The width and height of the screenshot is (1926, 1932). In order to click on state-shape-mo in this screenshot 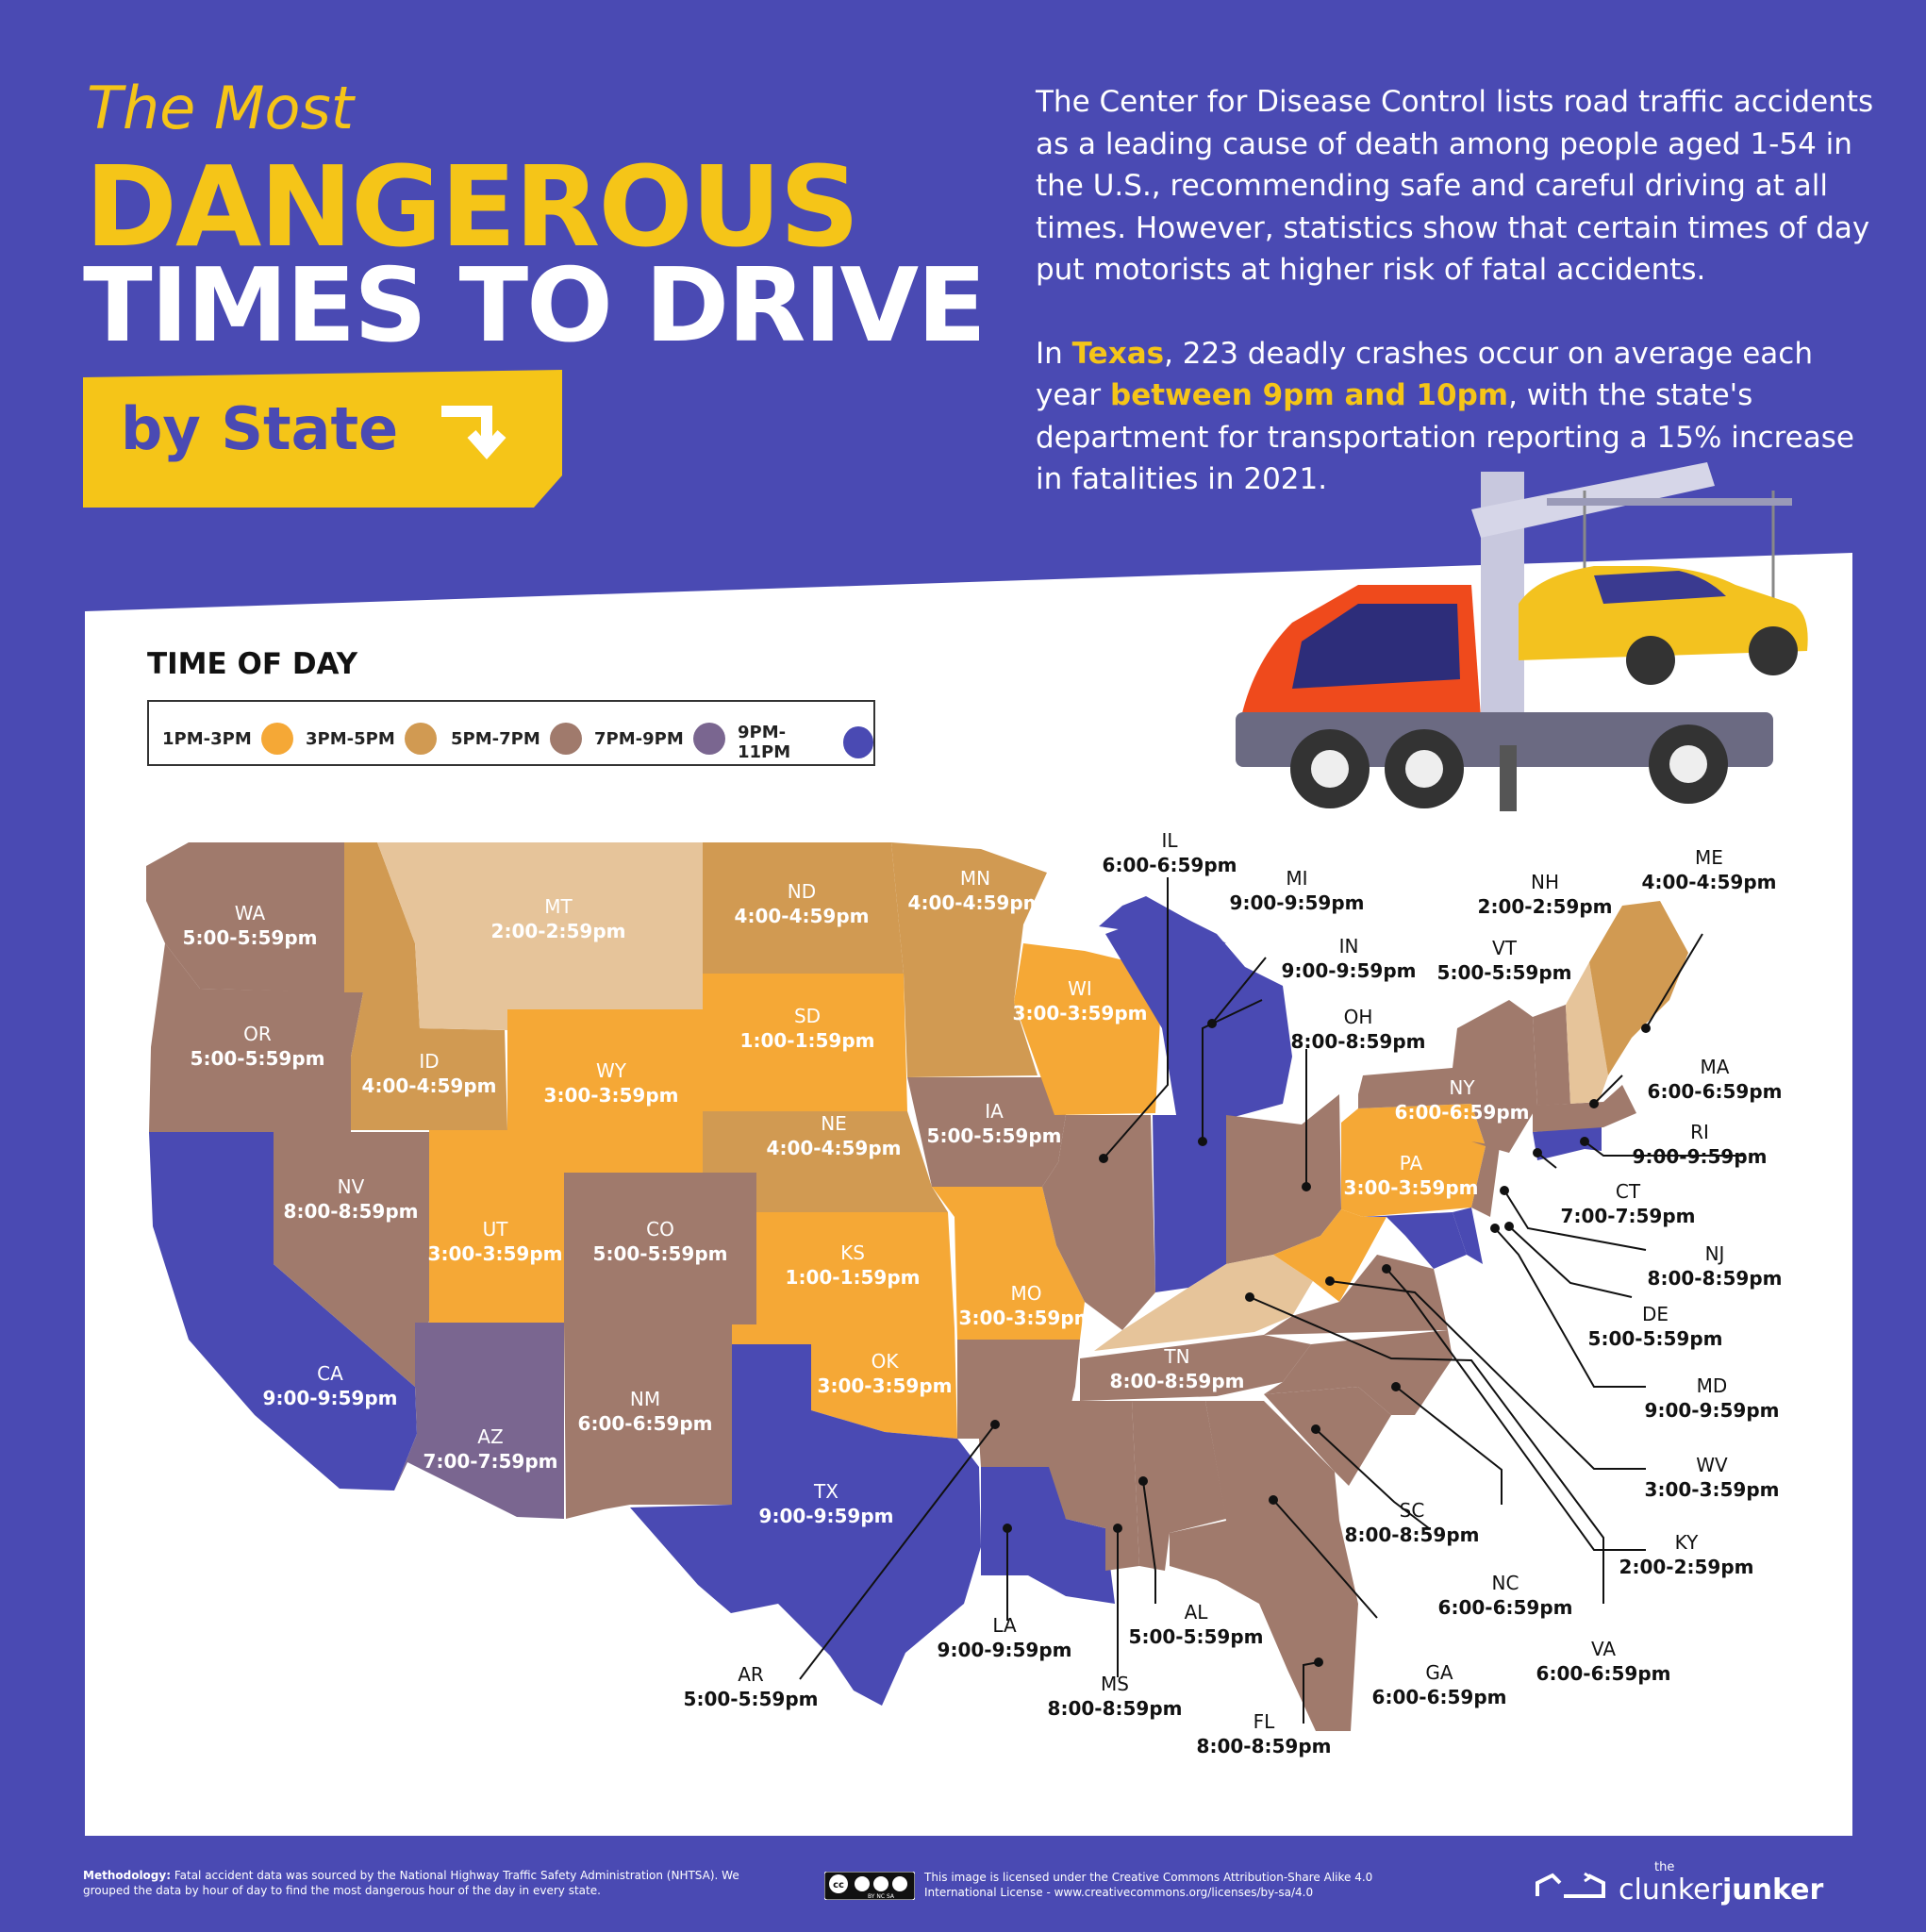, I will do `click(1009, 1263)`.